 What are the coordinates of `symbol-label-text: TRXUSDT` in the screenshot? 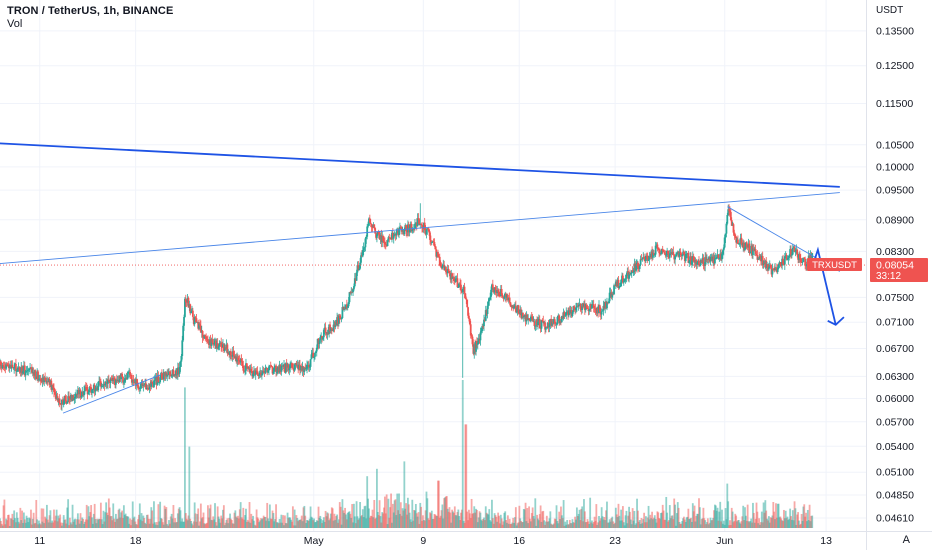 It's located at (834, 265).